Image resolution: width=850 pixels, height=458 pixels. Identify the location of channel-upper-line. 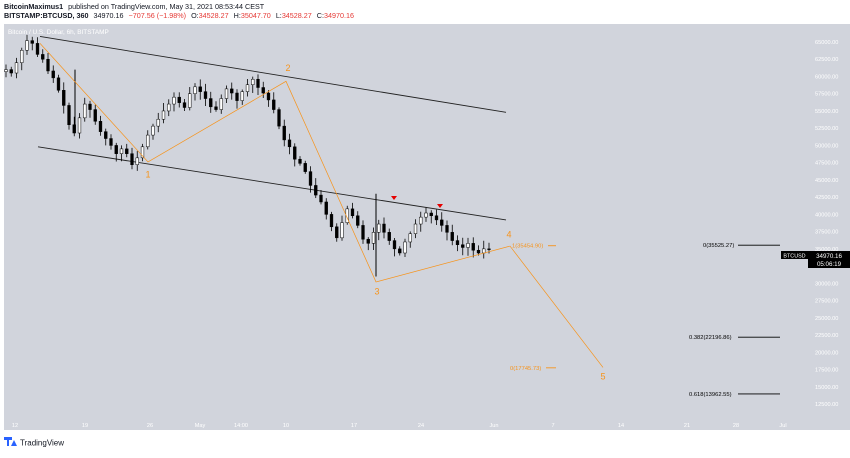
(273, 74).